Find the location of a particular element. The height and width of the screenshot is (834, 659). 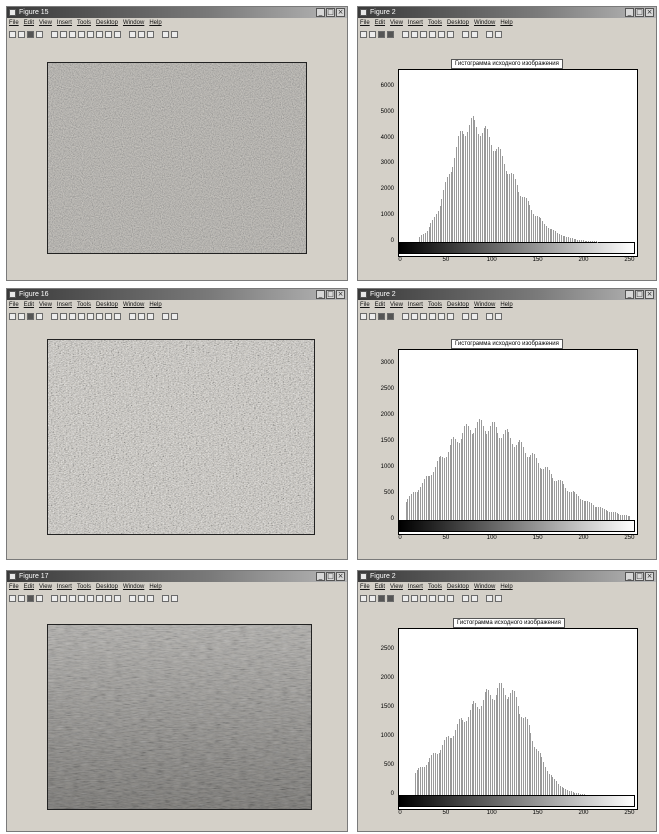

title-bar: Figure 16 _ □ × is located at coordinates (177, 294).